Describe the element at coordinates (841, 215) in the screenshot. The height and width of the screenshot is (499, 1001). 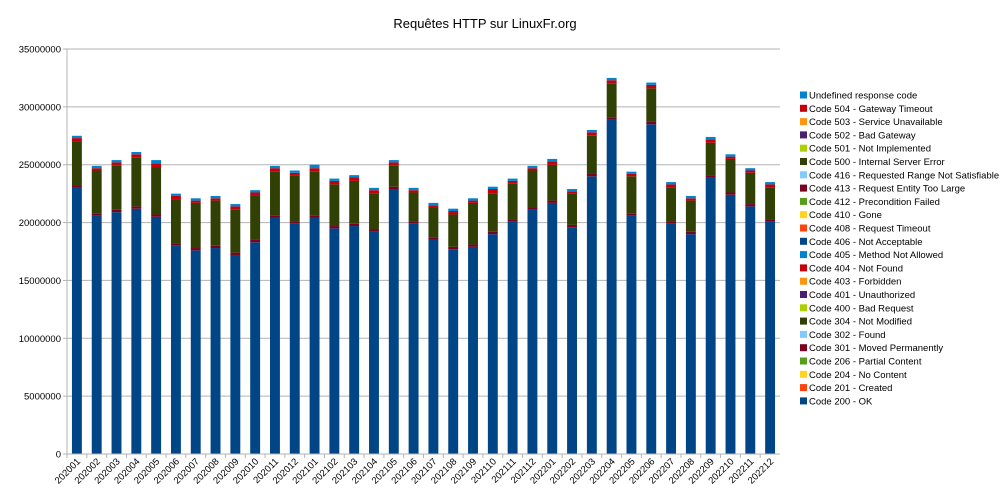
I see `legend-item: Code 410 - Gone` at that location.